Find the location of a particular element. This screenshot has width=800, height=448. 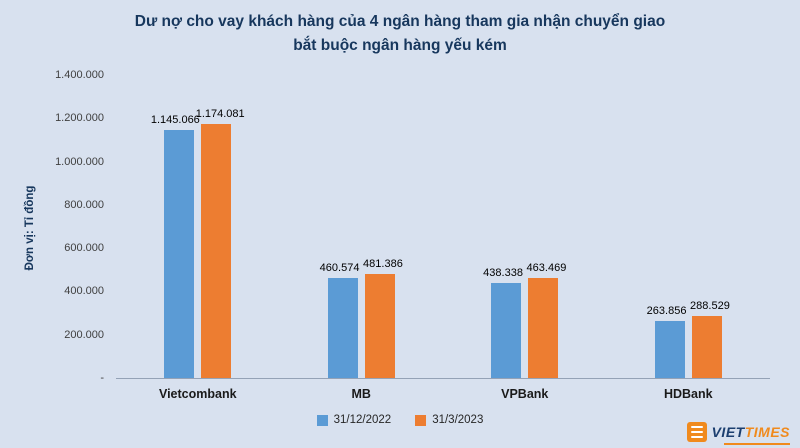

viettimes-logo-text: VIETTIMES is located at coordinates (751, 432).